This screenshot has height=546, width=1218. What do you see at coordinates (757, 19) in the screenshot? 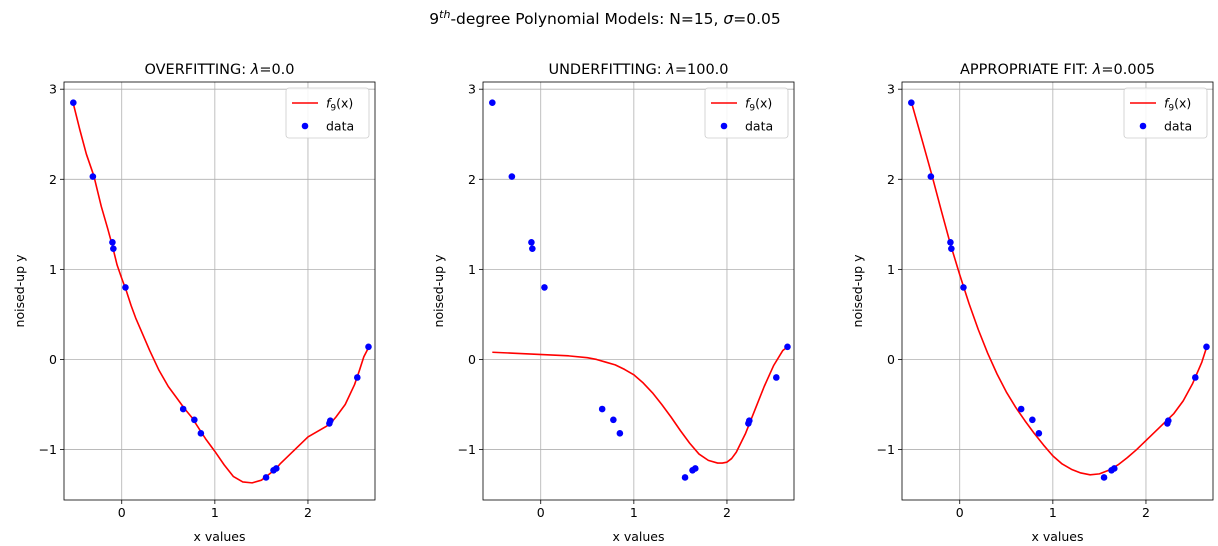
I see `suptitle-part: =0.05` at bounding box center [757, 19].